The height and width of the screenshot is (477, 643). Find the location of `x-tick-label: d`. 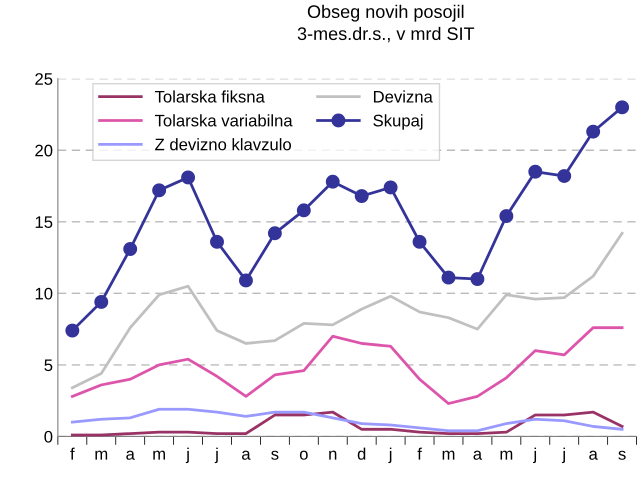

x-tick-label: d is located at coordinates (362, 454).